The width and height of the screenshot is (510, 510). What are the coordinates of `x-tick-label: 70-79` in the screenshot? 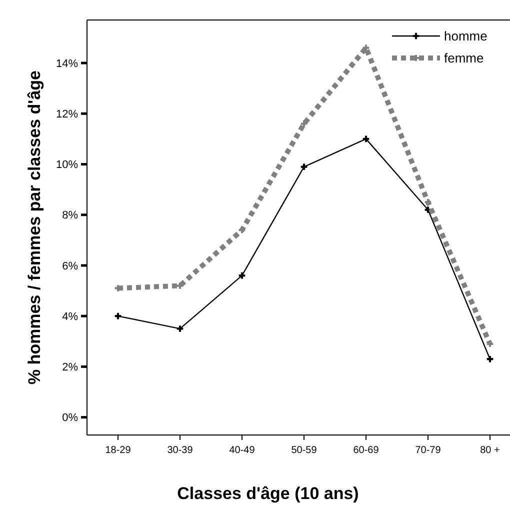 It's located at (428, 450).